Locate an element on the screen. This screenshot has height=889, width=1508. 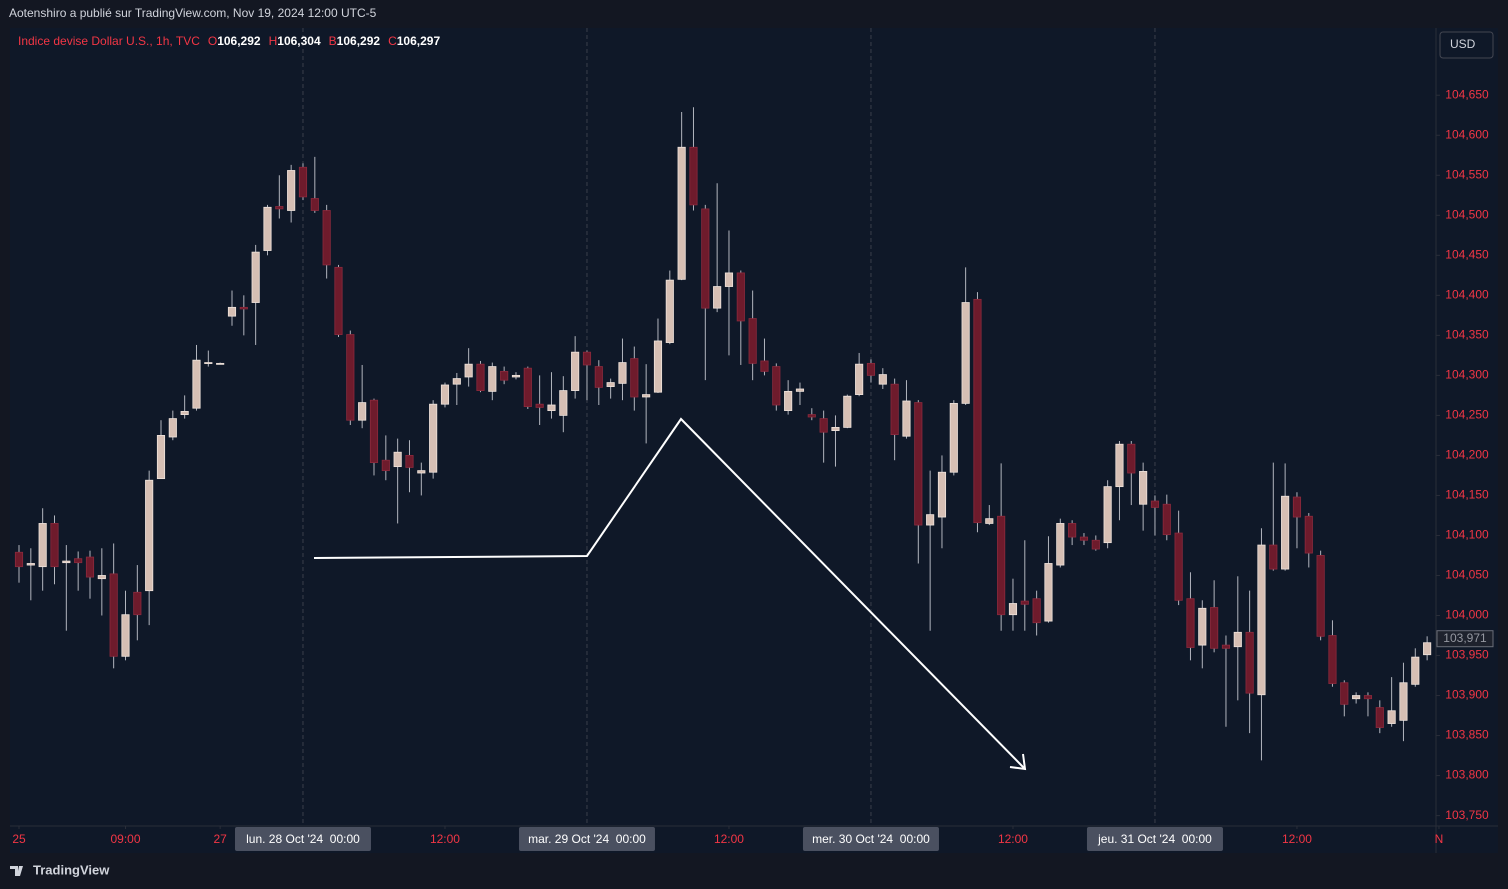
y-tick-label: 104,500 is located at coordinates (1467, 214).